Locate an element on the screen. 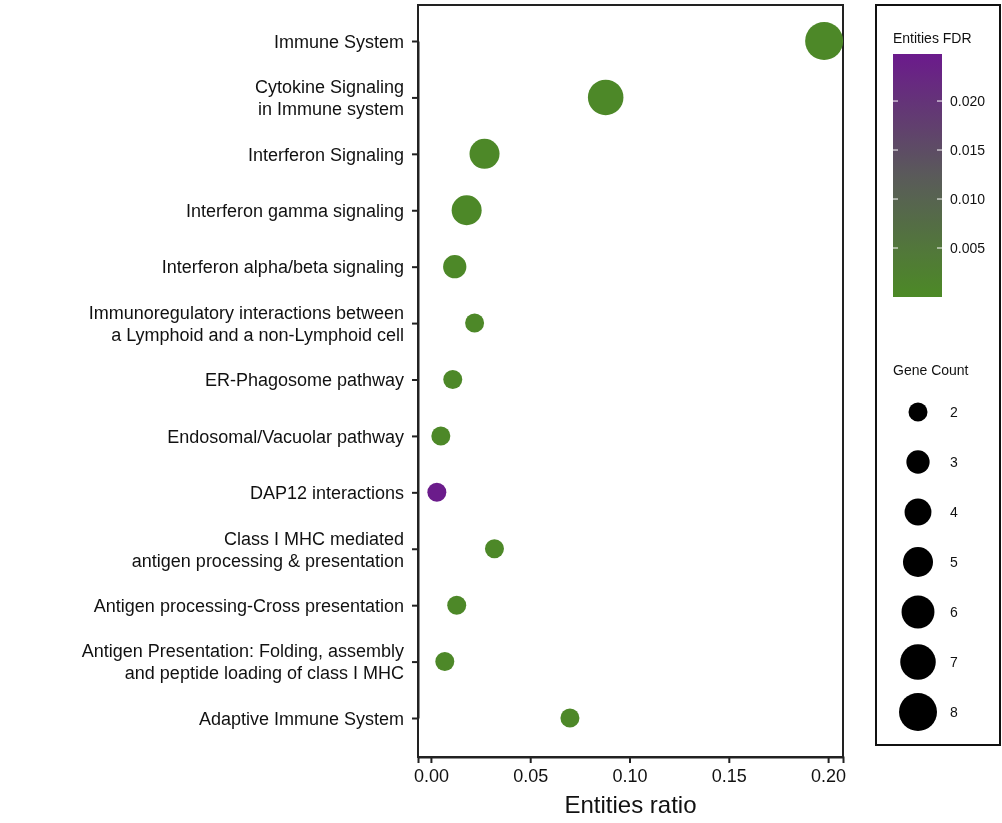 This screenshot has height=823, width=1002. x-tick-label: 0.05 is located at coordinates (531, 776).